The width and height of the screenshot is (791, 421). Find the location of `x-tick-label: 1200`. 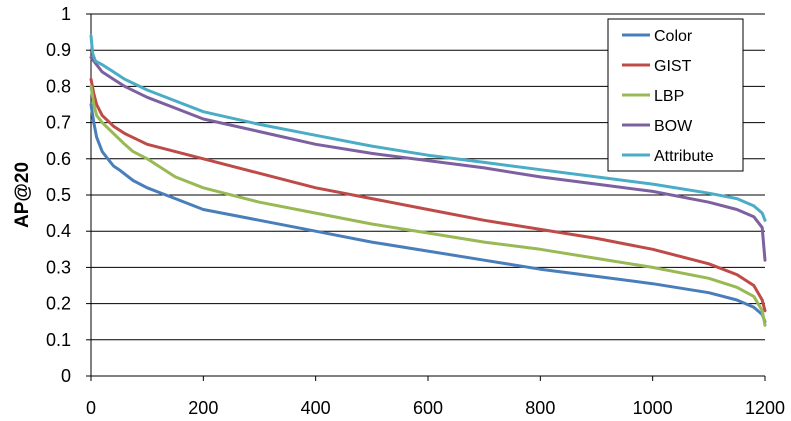

x-tick-label: 1200 is located at coordinates (765, 408).